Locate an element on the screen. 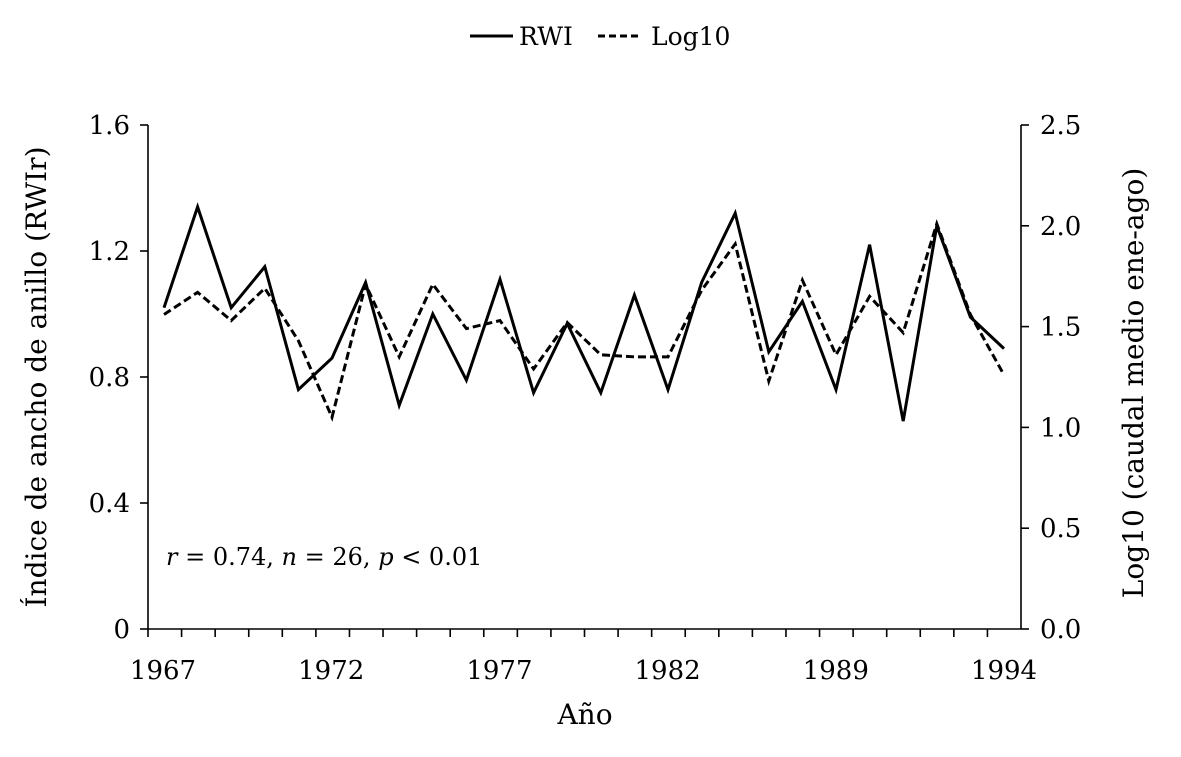 Image resolution: width=1181 pixels, height=757 pixels. legend-rwi-label: RWI is located at coordinates (546, 36).